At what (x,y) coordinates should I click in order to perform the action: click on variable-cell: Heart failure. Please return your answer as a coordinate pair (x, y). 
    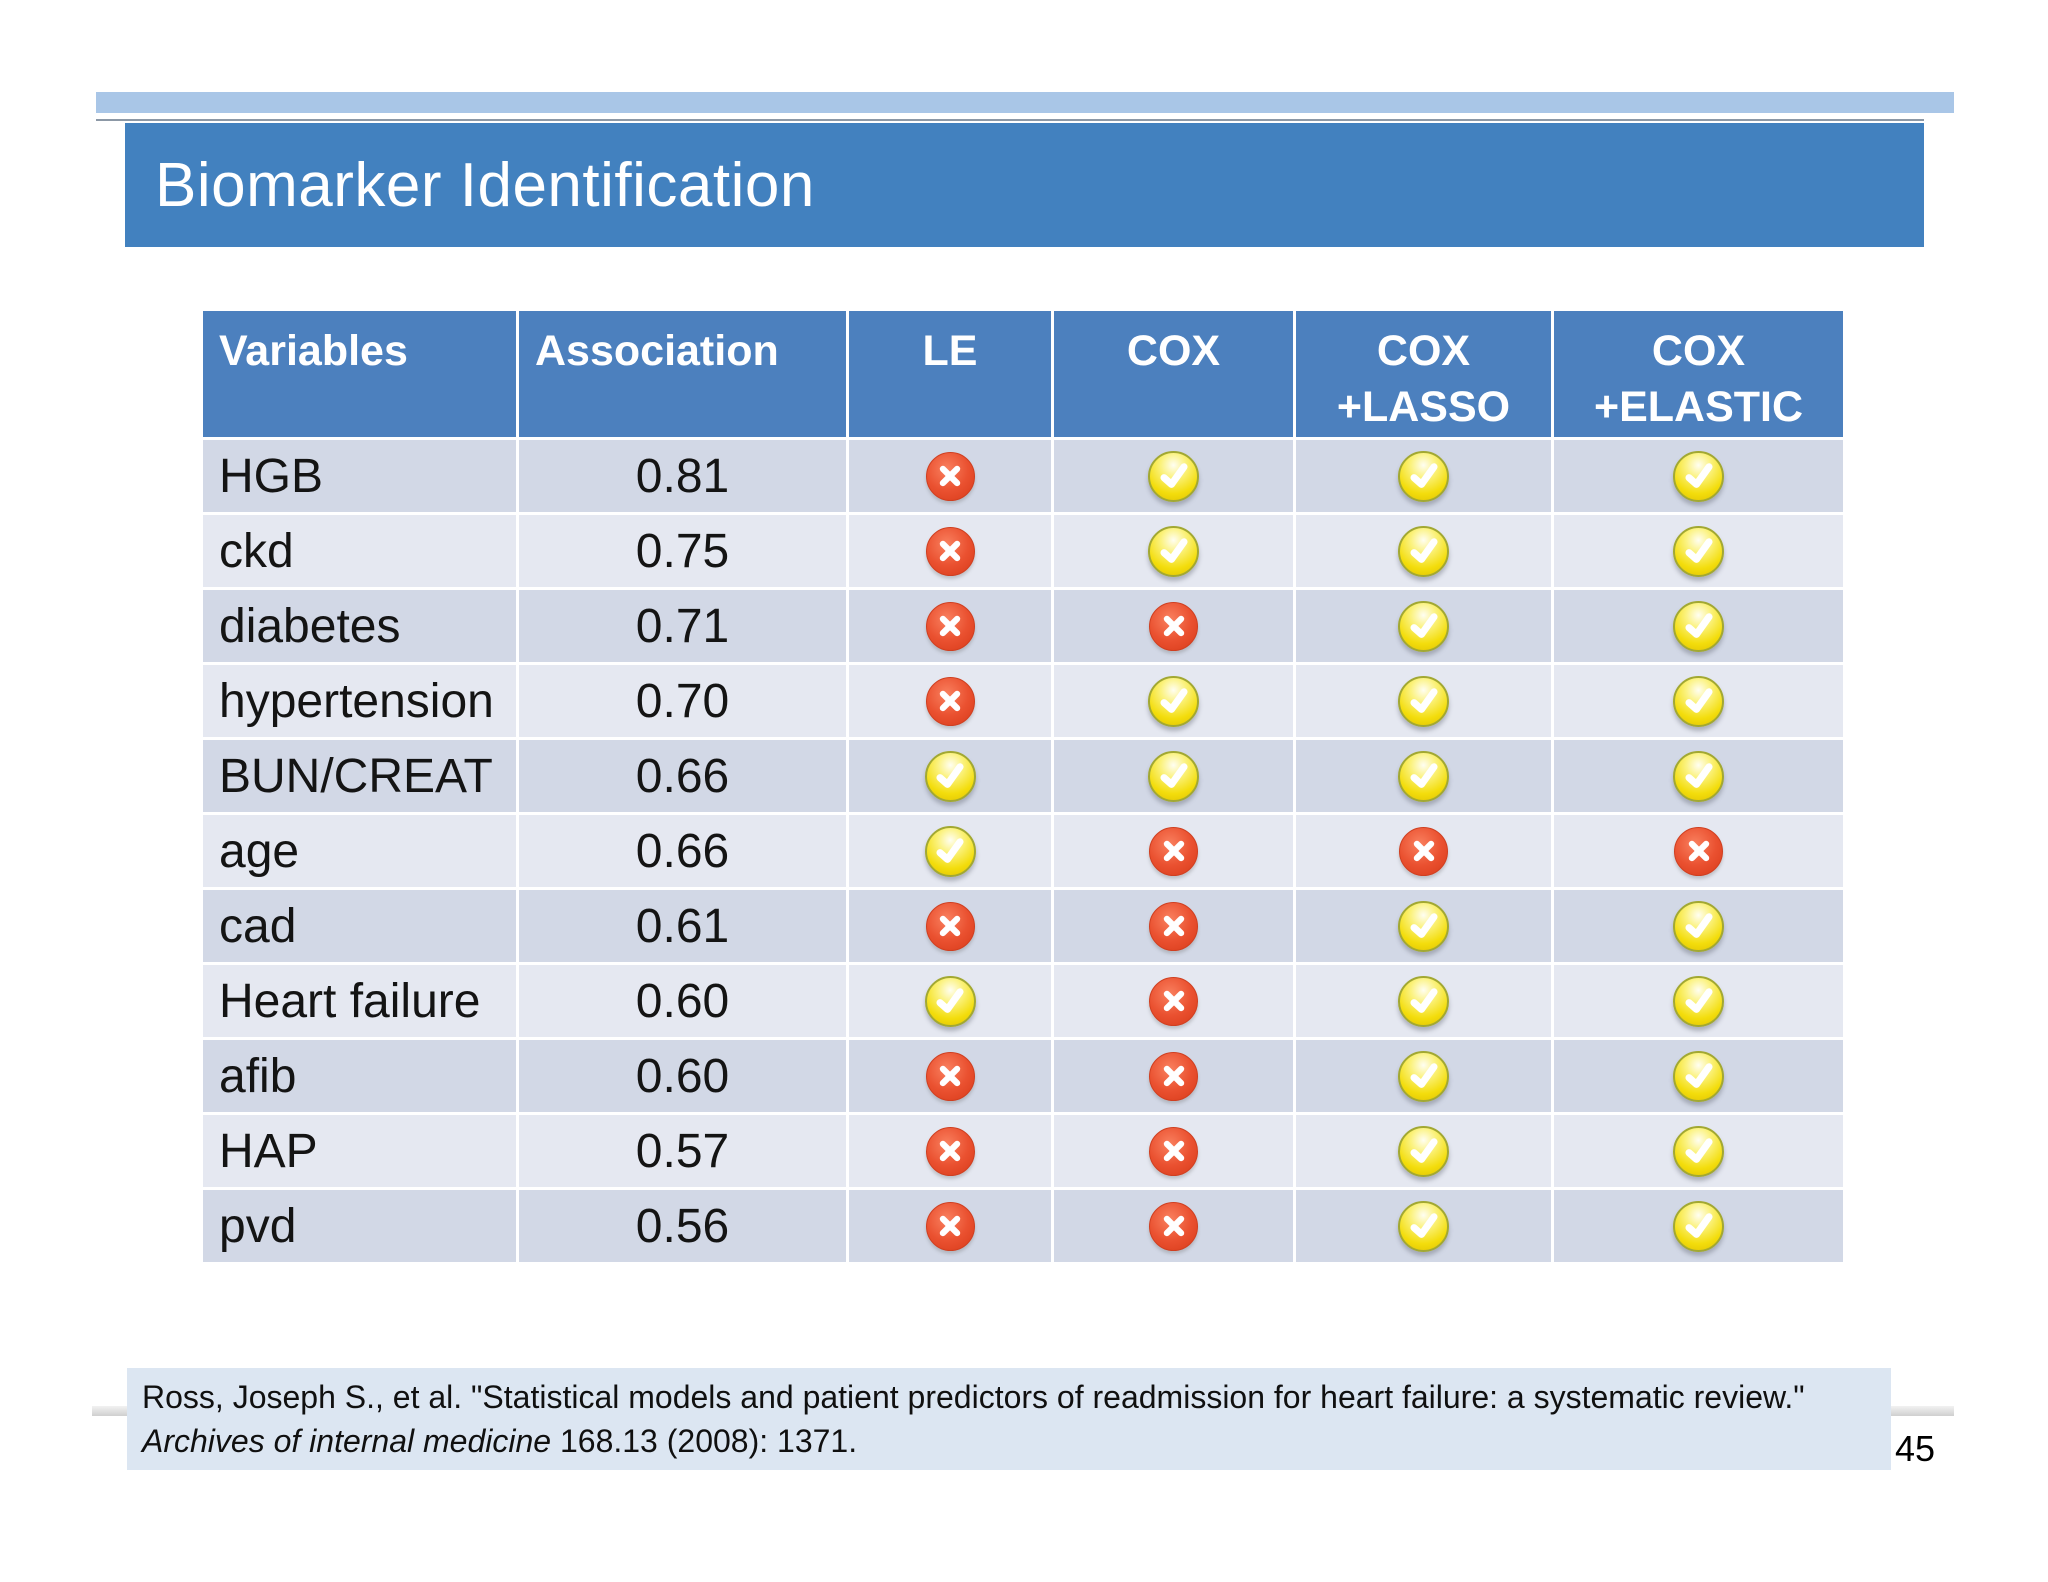
    Looking at the image, I should click on (359, 1001).